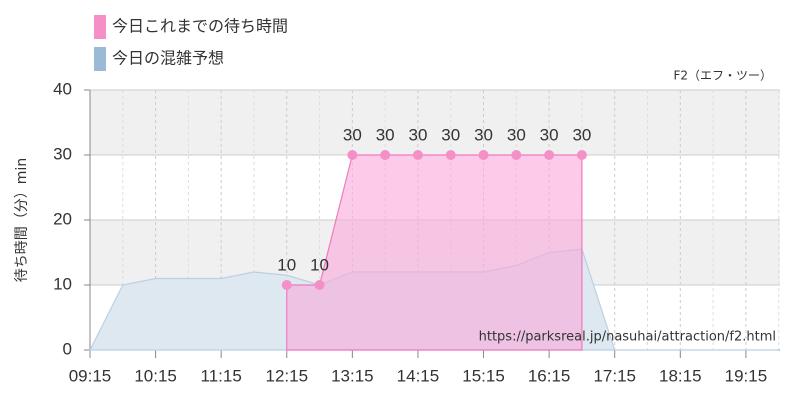  I want to click on legend-label: 今日これまでの待ち時間, so click(200, 26).